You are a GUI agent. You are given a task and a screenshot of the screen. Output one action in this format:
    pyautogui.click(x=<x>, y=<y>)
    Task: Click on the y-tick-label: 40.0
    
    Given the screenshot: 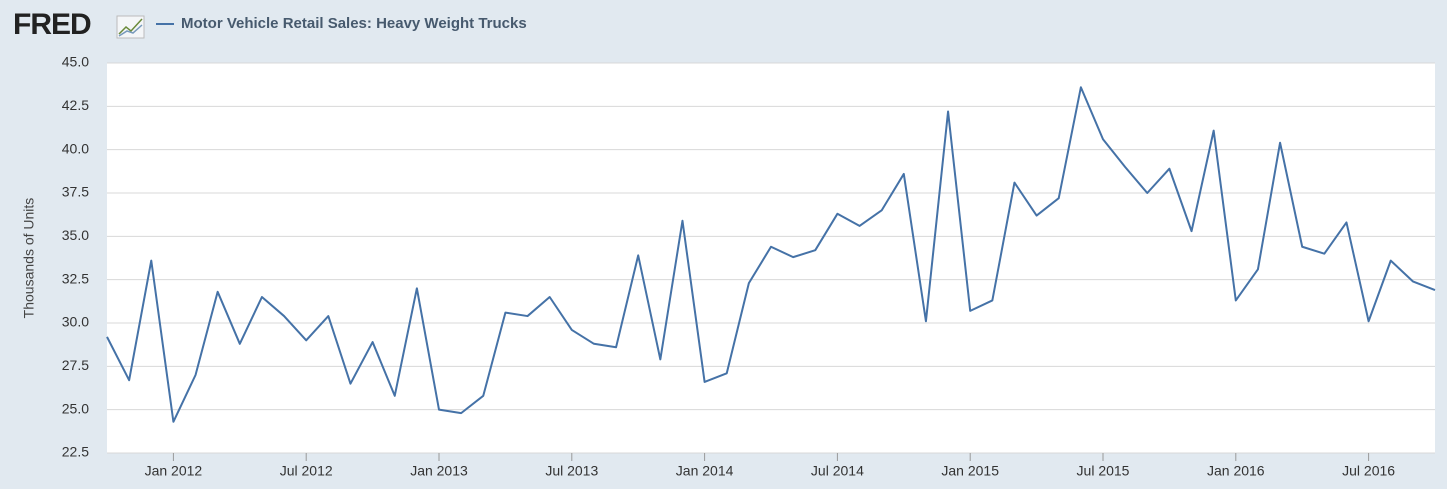 What is the action you would take?
    pyautogui.click(x=75, y=148)
    